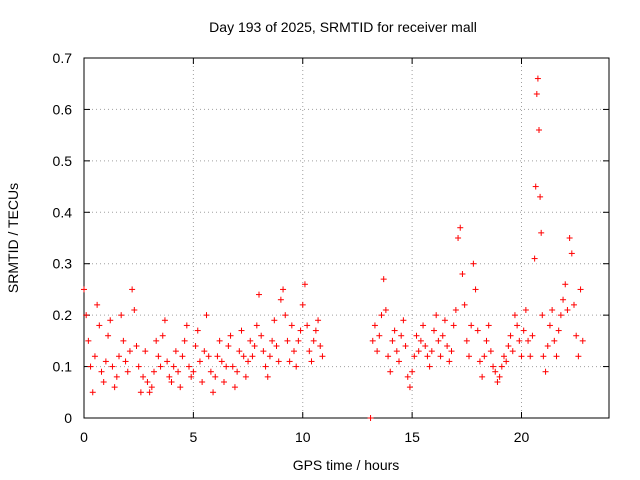 The height and width of the screenshot is (480, 640). I want to click on y-tick-label: 0, so click(68, 418).